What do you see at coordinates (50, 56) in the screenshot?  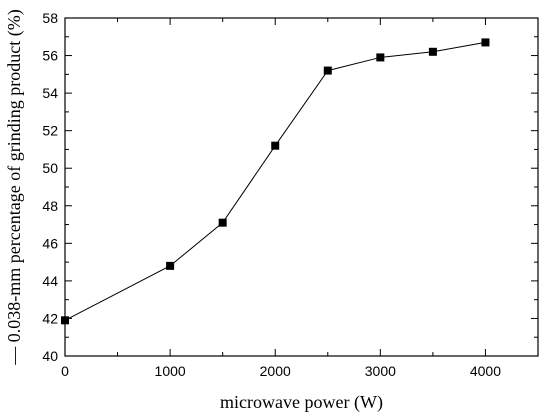 I see `y-tick-label: 56` at bounding box center [50, 56].